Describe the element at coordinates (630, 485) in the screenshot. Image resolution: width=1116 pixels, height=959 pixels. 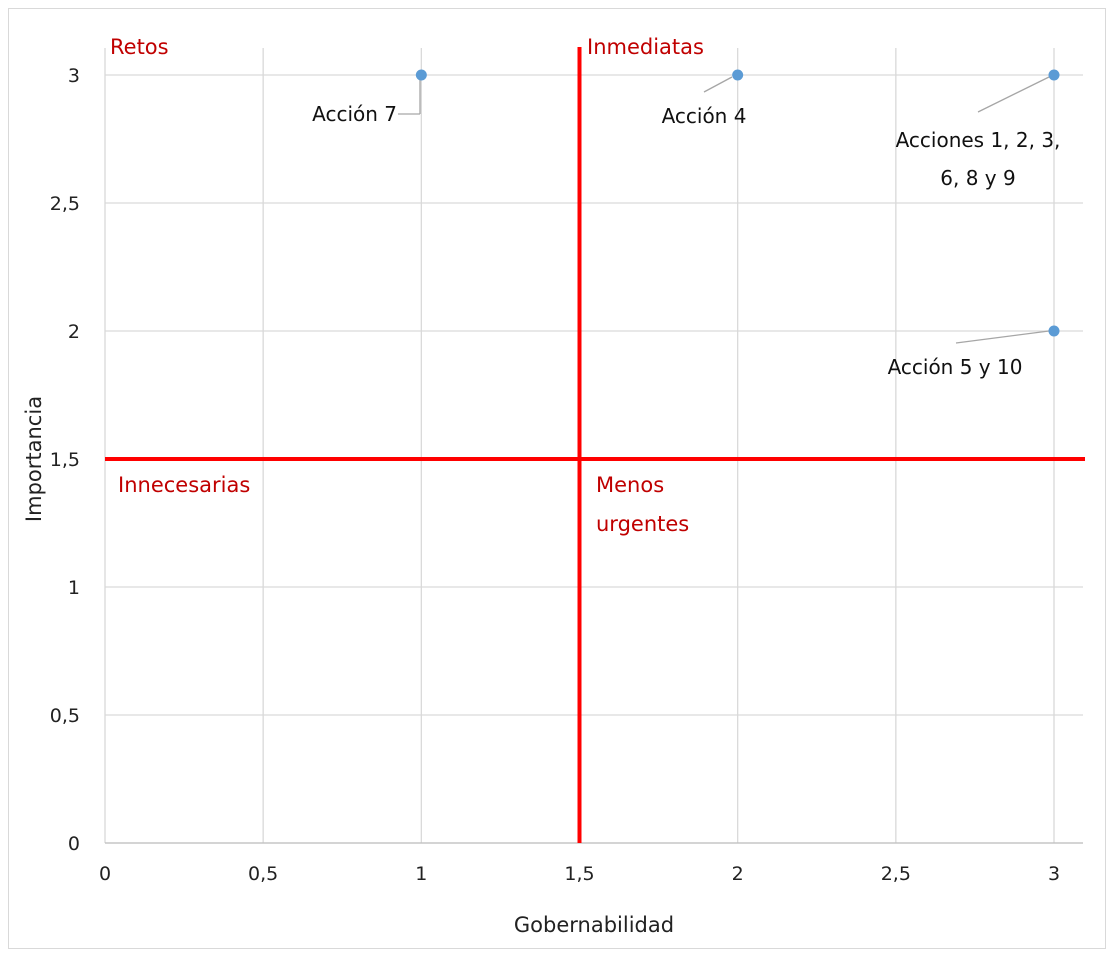
I see `quadrant-label-menos: Menos` at that location.